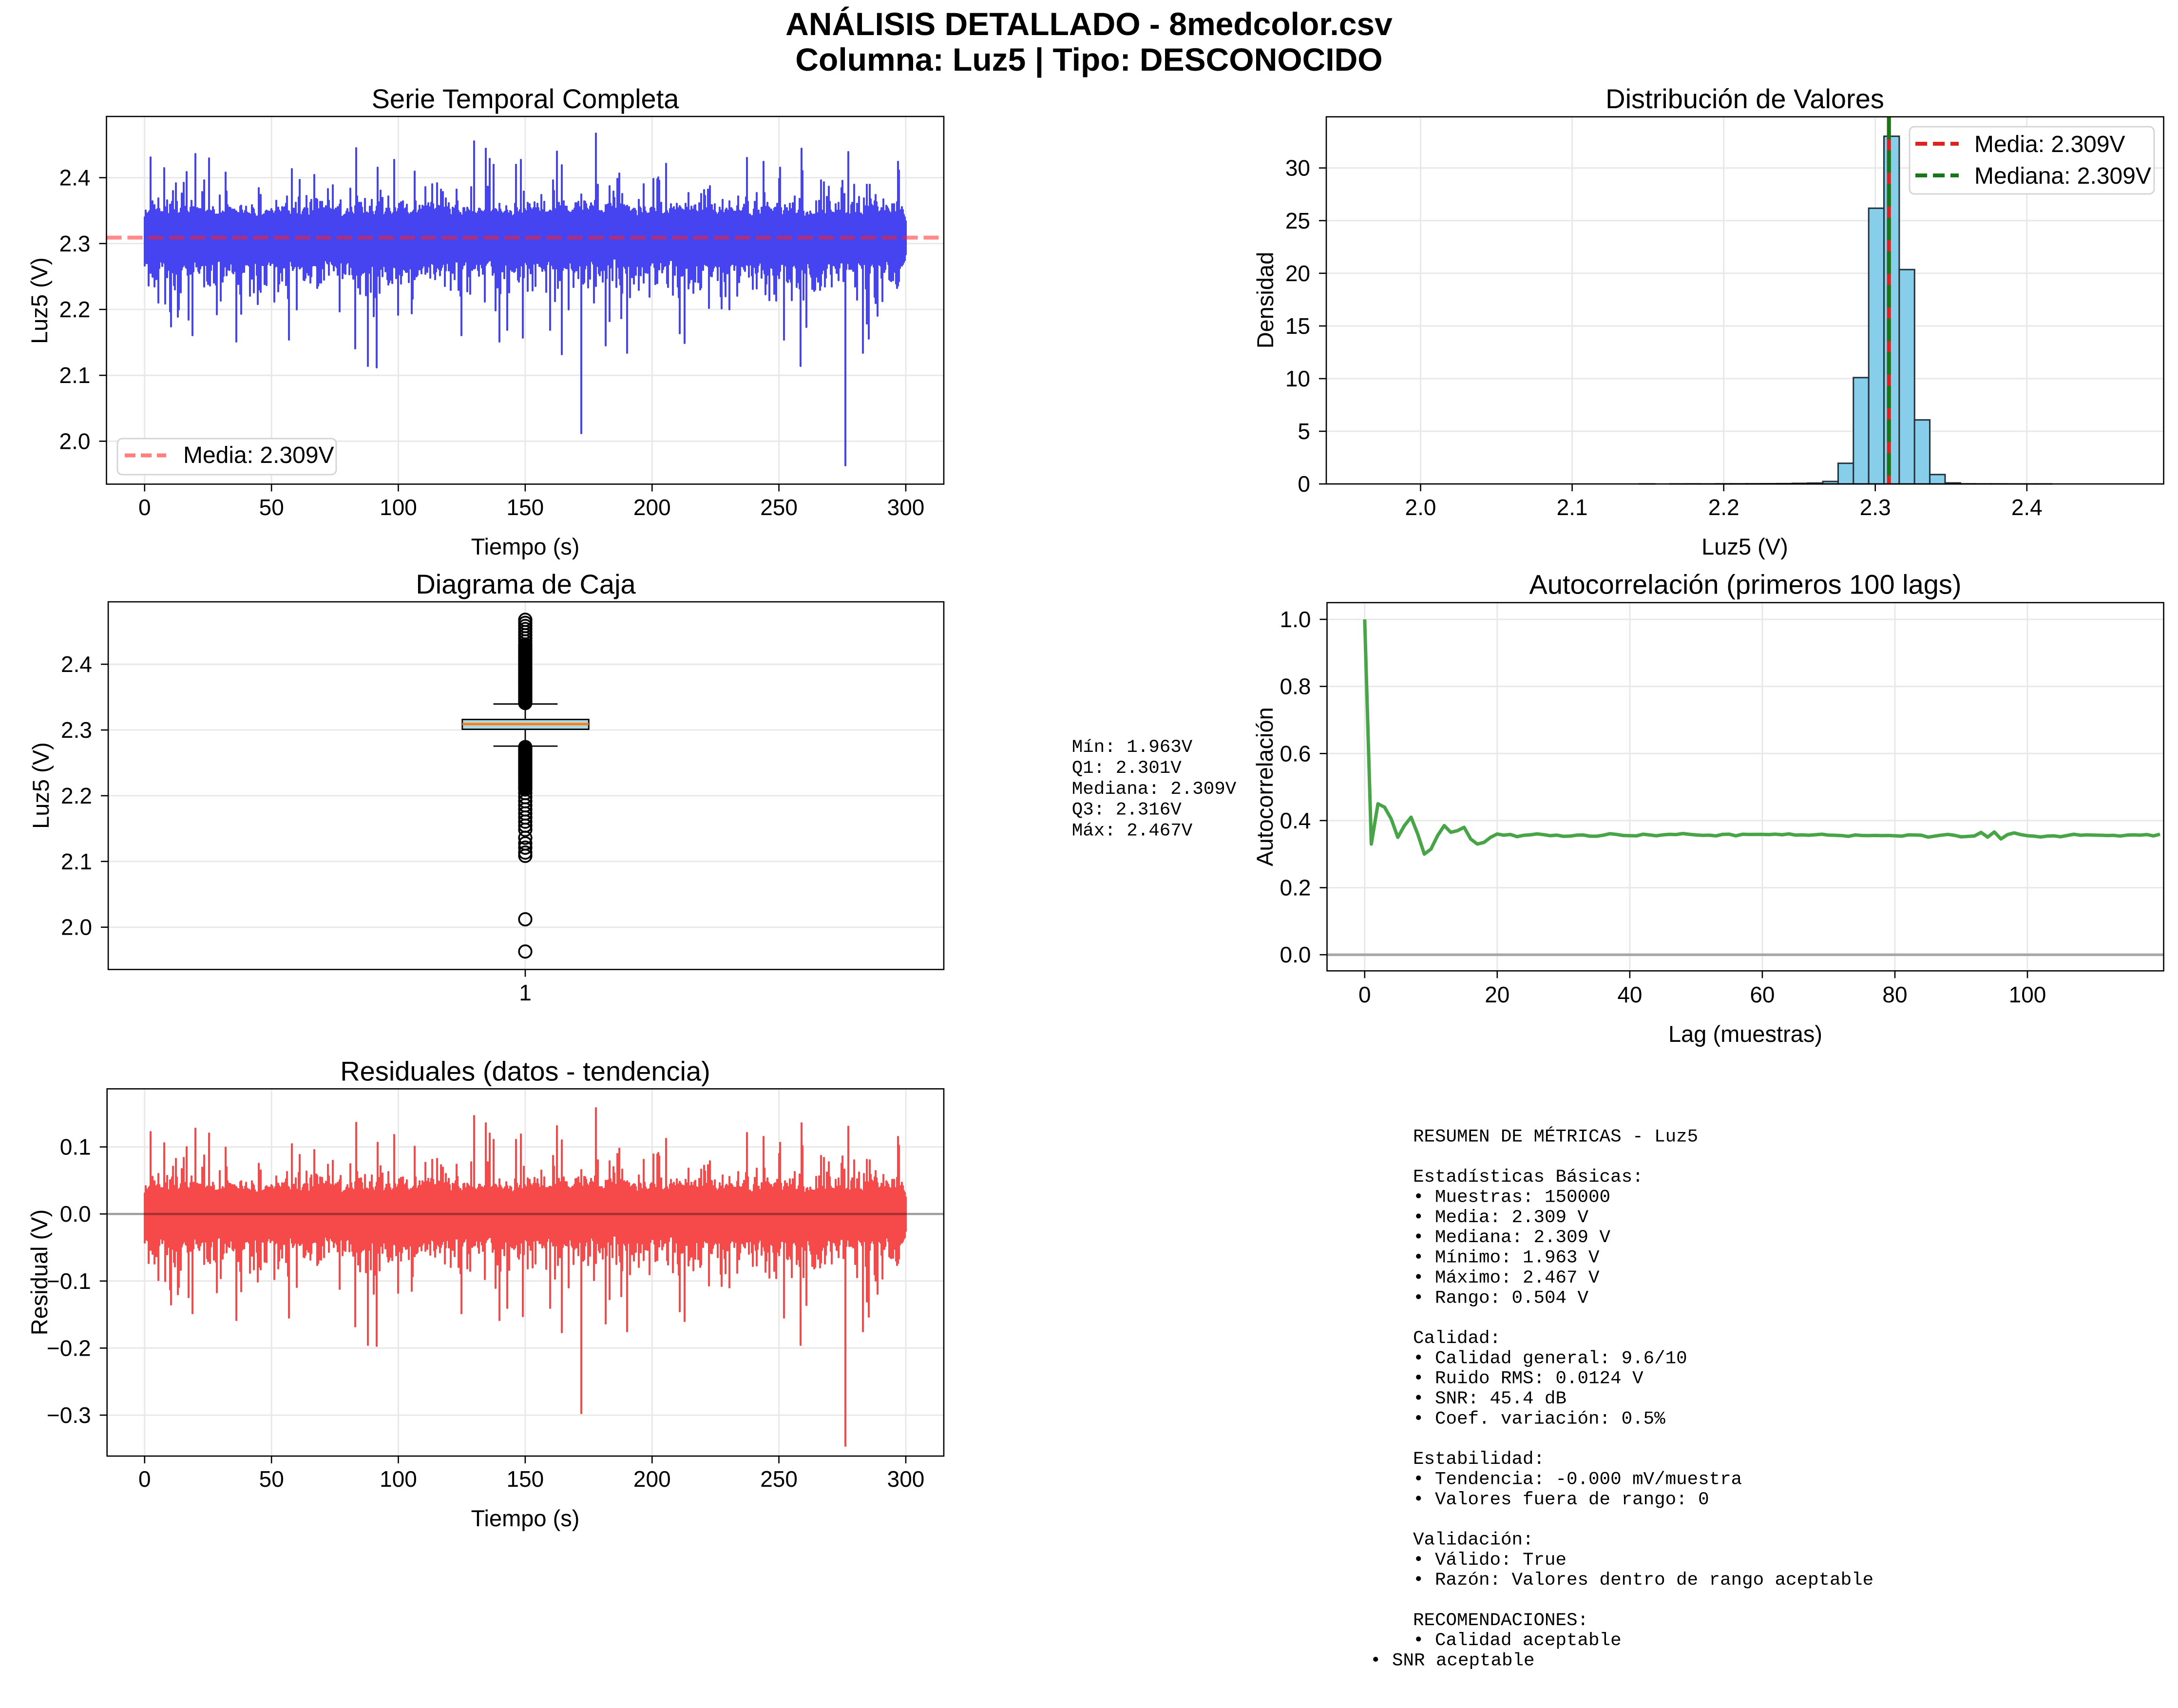 Image resolution: width=2178 pixels, height=1708 pixels. I want to click on svg-text: Estabilidad:, so click(1479, 1459).